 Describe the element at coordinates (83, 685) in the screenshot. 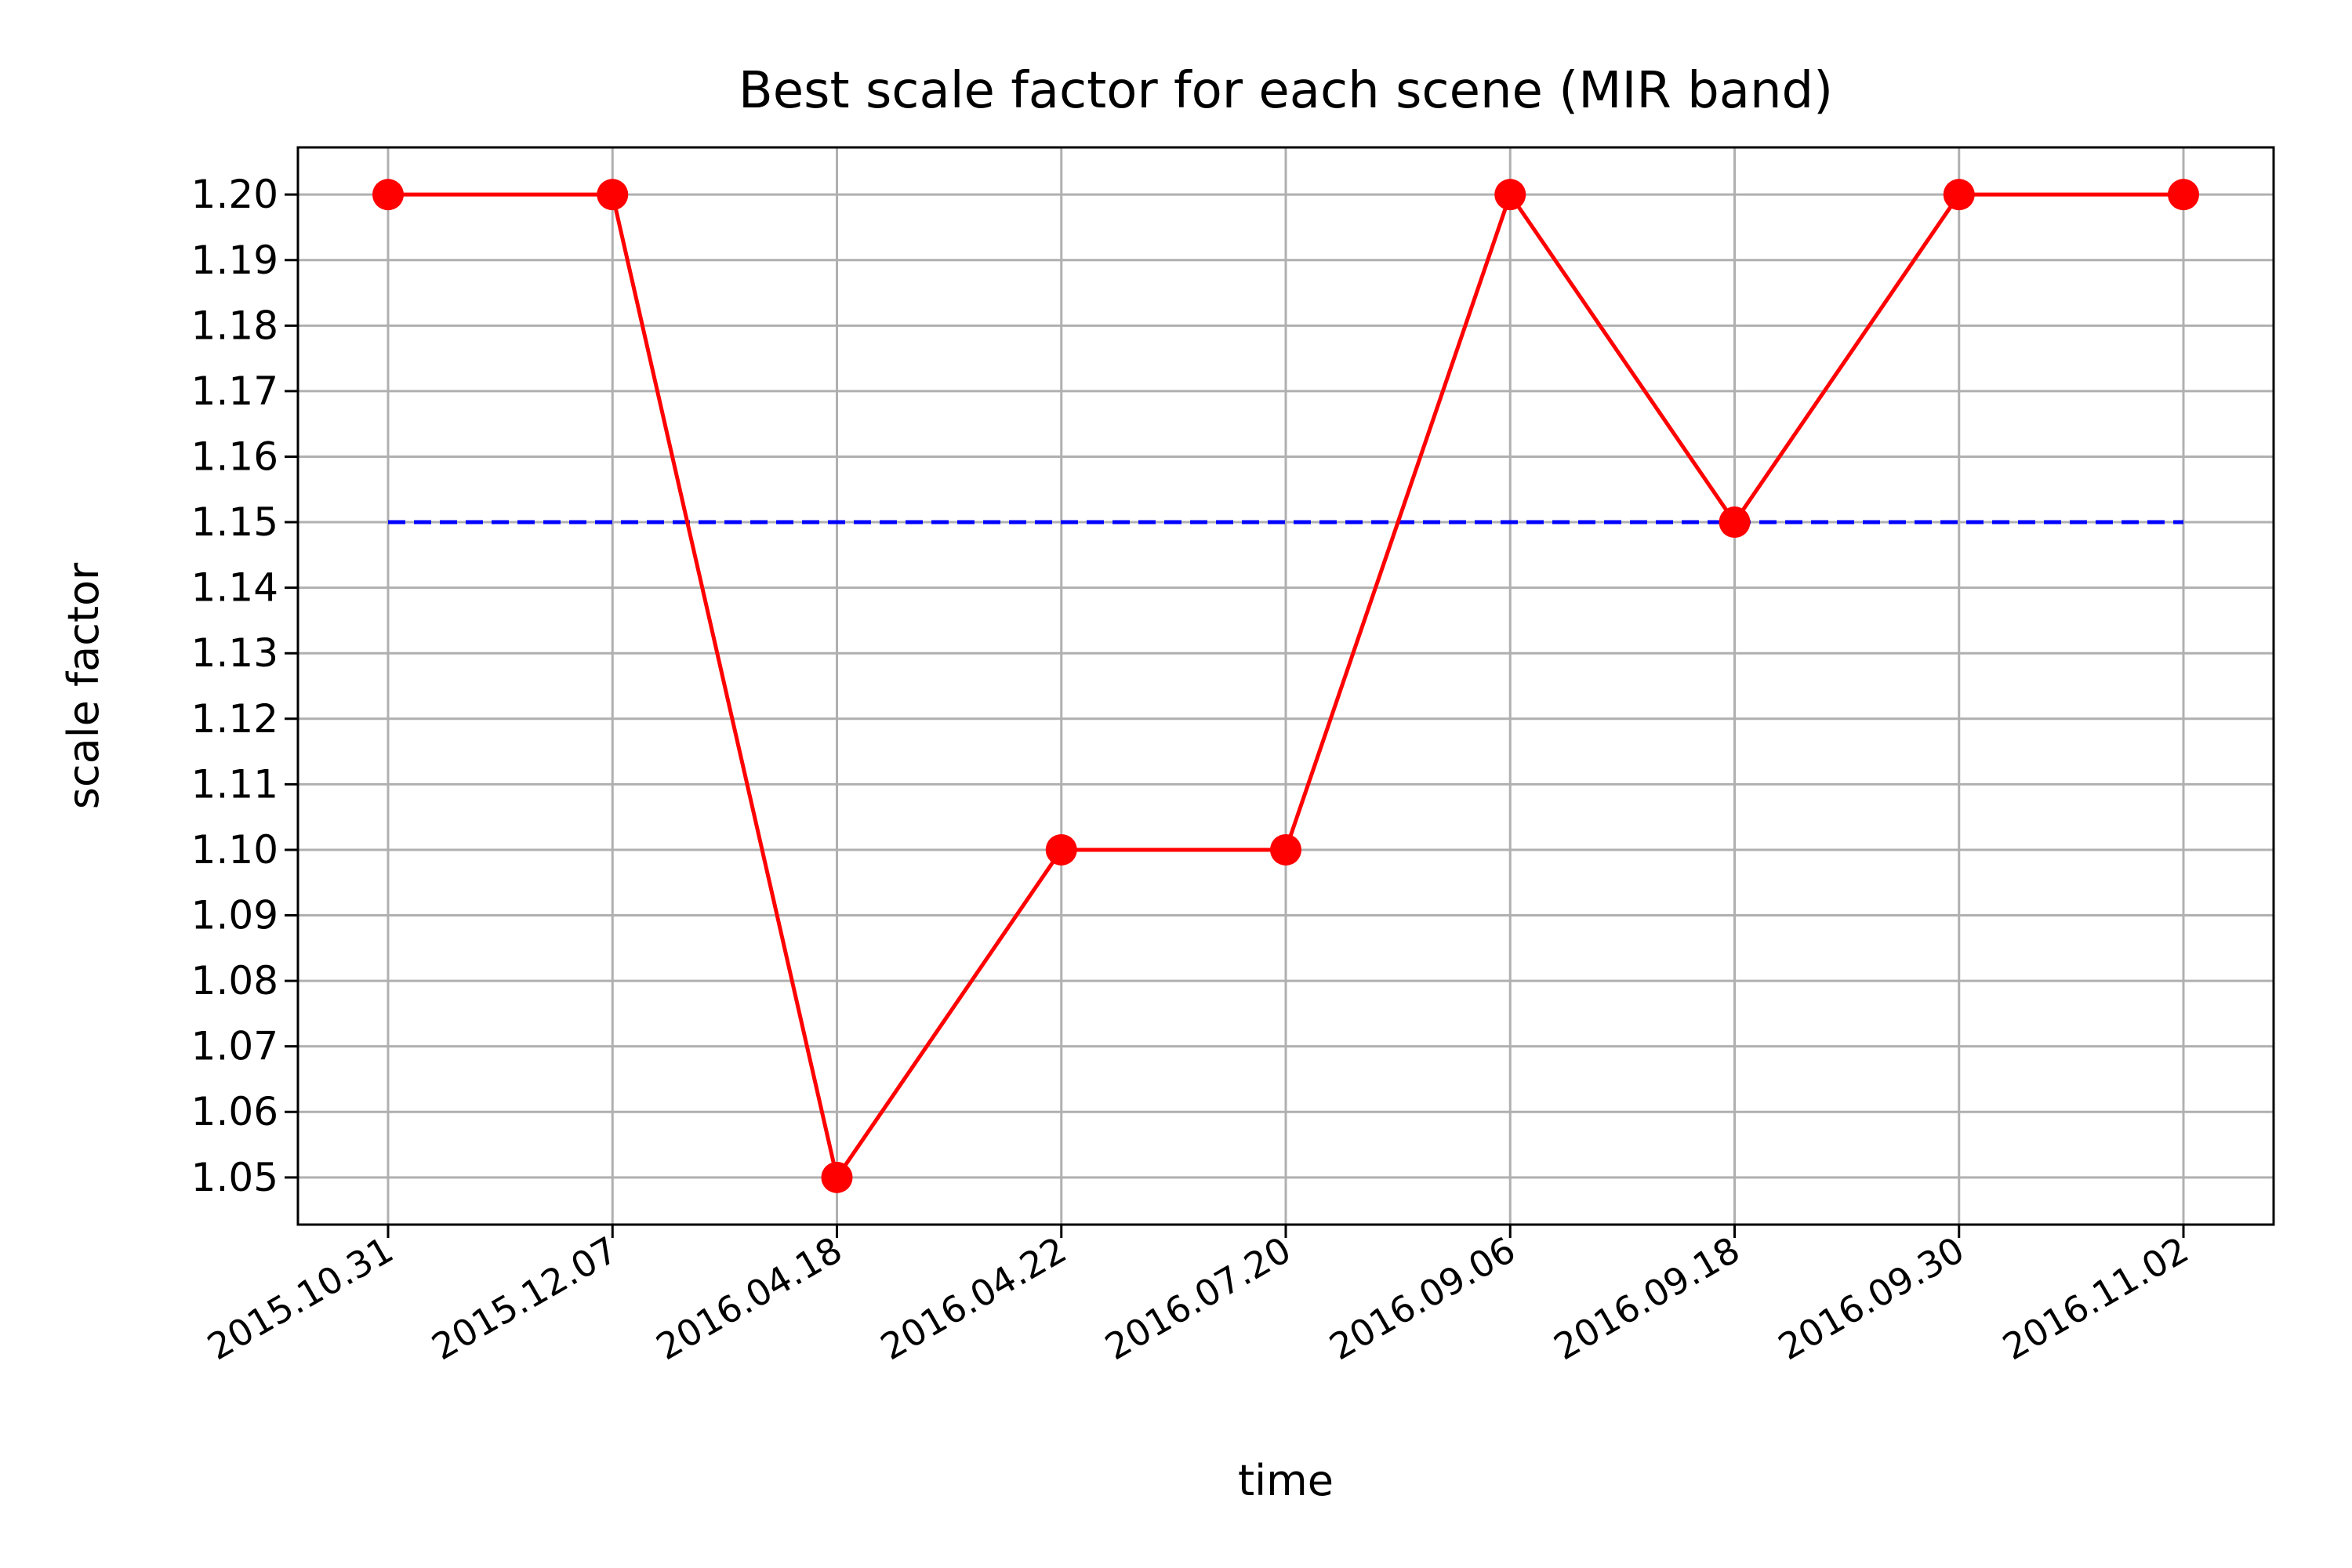

I see `y-axis-label: scale factor` at that location.